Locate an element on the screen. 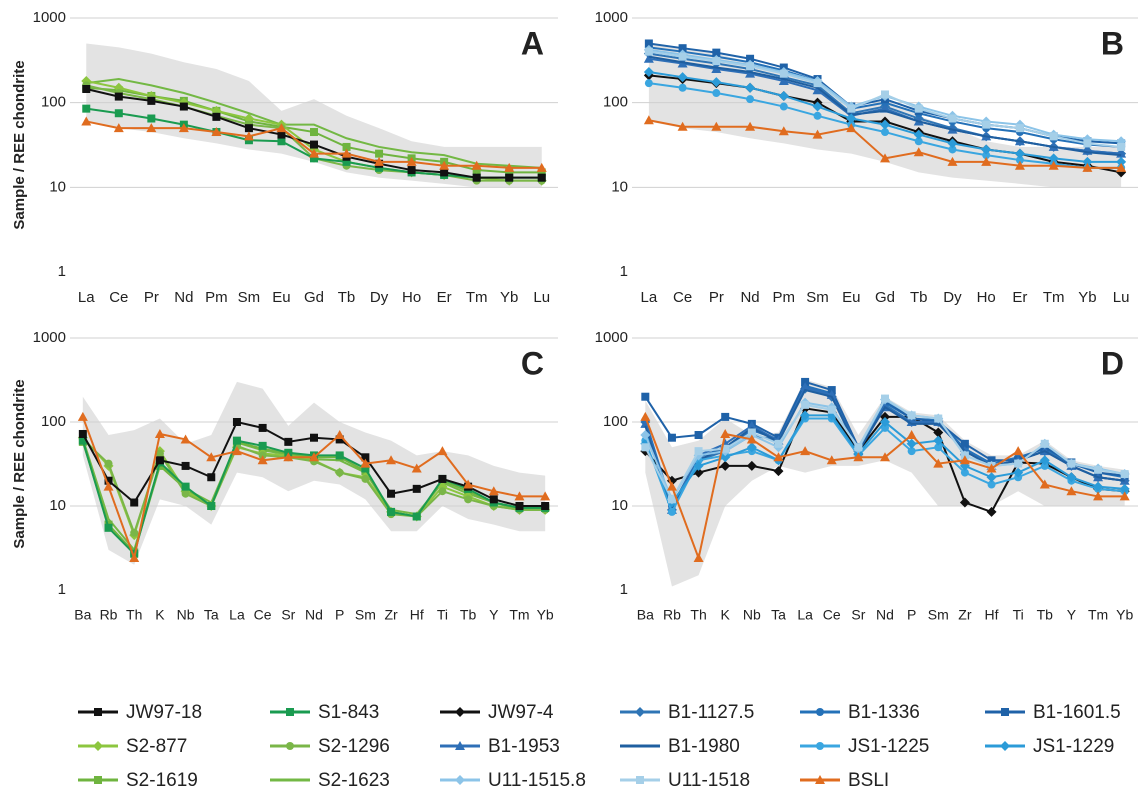  legend-item: B1-1127.5 is located at coordinates (687, 712).